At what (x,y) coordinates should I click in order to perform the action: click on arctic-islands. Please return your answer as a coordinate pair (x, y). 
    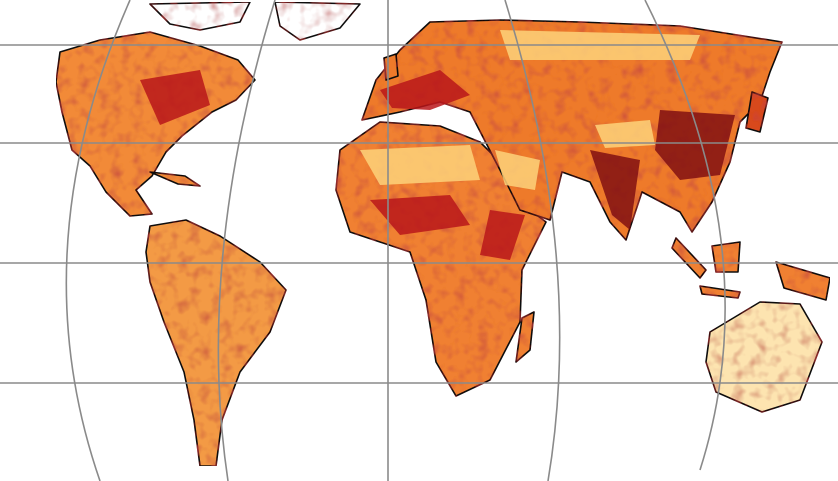
    Looking at the image, I should click on (200, 16).